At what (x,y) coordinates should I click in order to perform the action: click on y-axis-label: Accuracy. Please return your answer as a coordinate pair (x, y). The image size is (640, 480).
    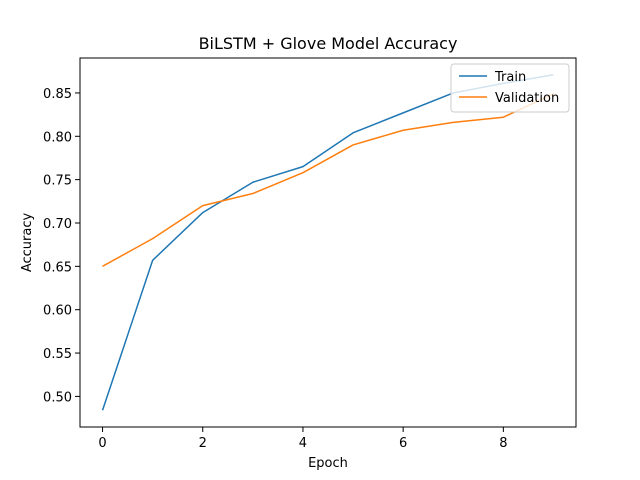
    Looking at the image, I should click on (27, 243).